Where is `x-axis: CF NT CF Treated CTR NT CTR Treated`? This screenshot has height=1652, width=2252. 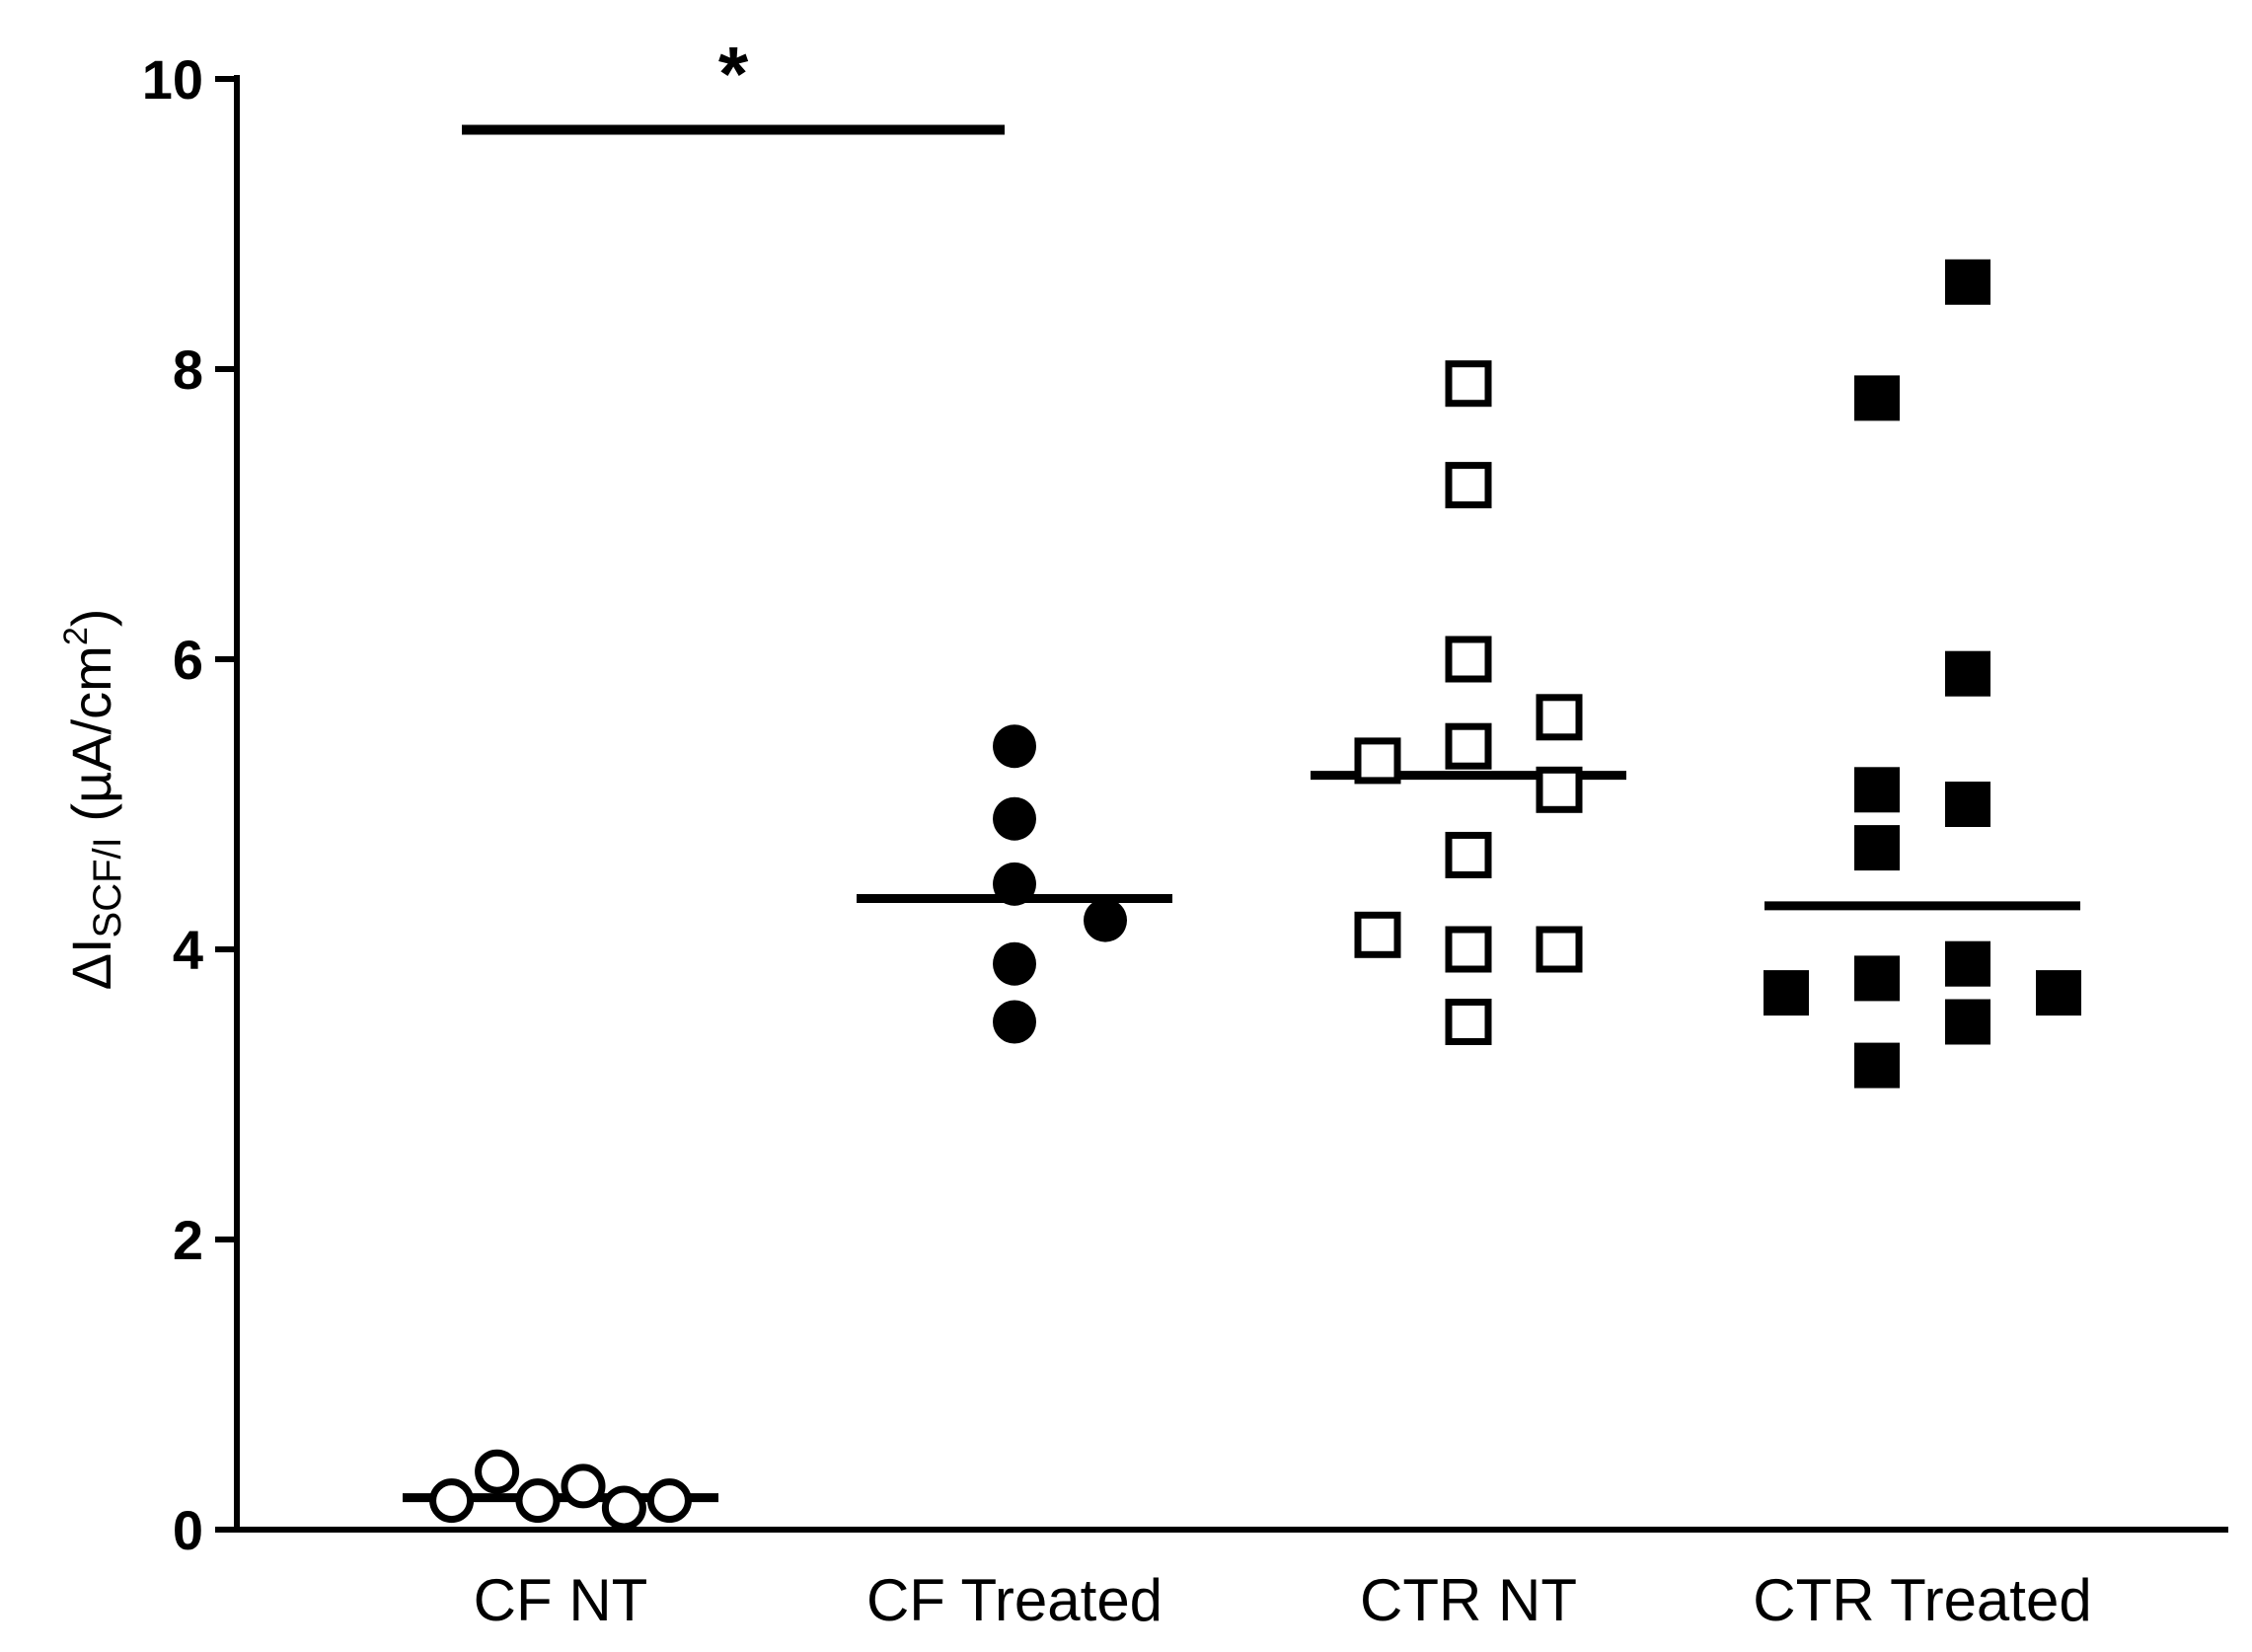 x-axis: CF NT CF Treated CTR NT CTR Treated is located at coordinates (1231, 1580).